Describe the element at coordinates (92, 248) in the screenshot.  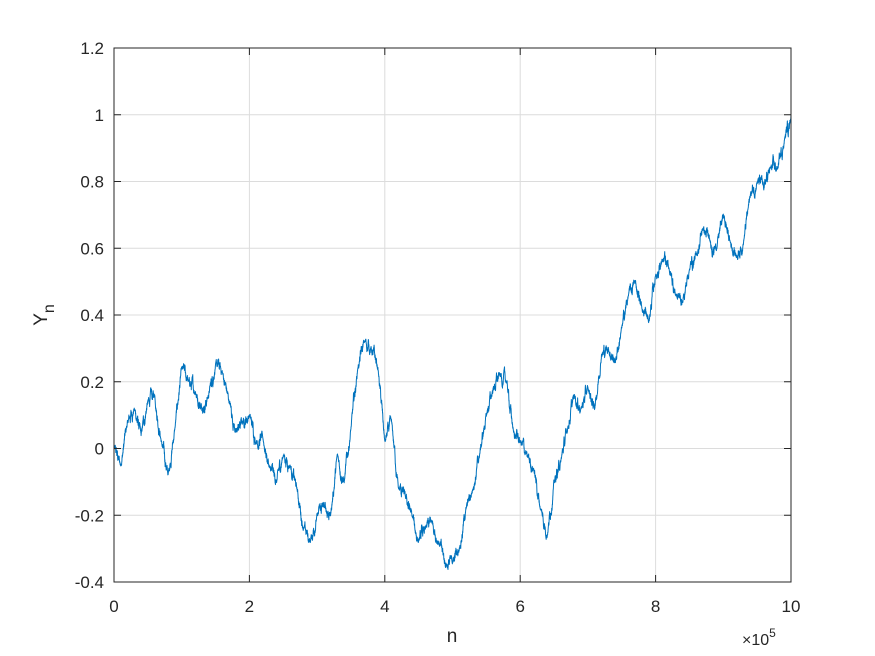
I see `y-tick-label: 0.6` at that location.